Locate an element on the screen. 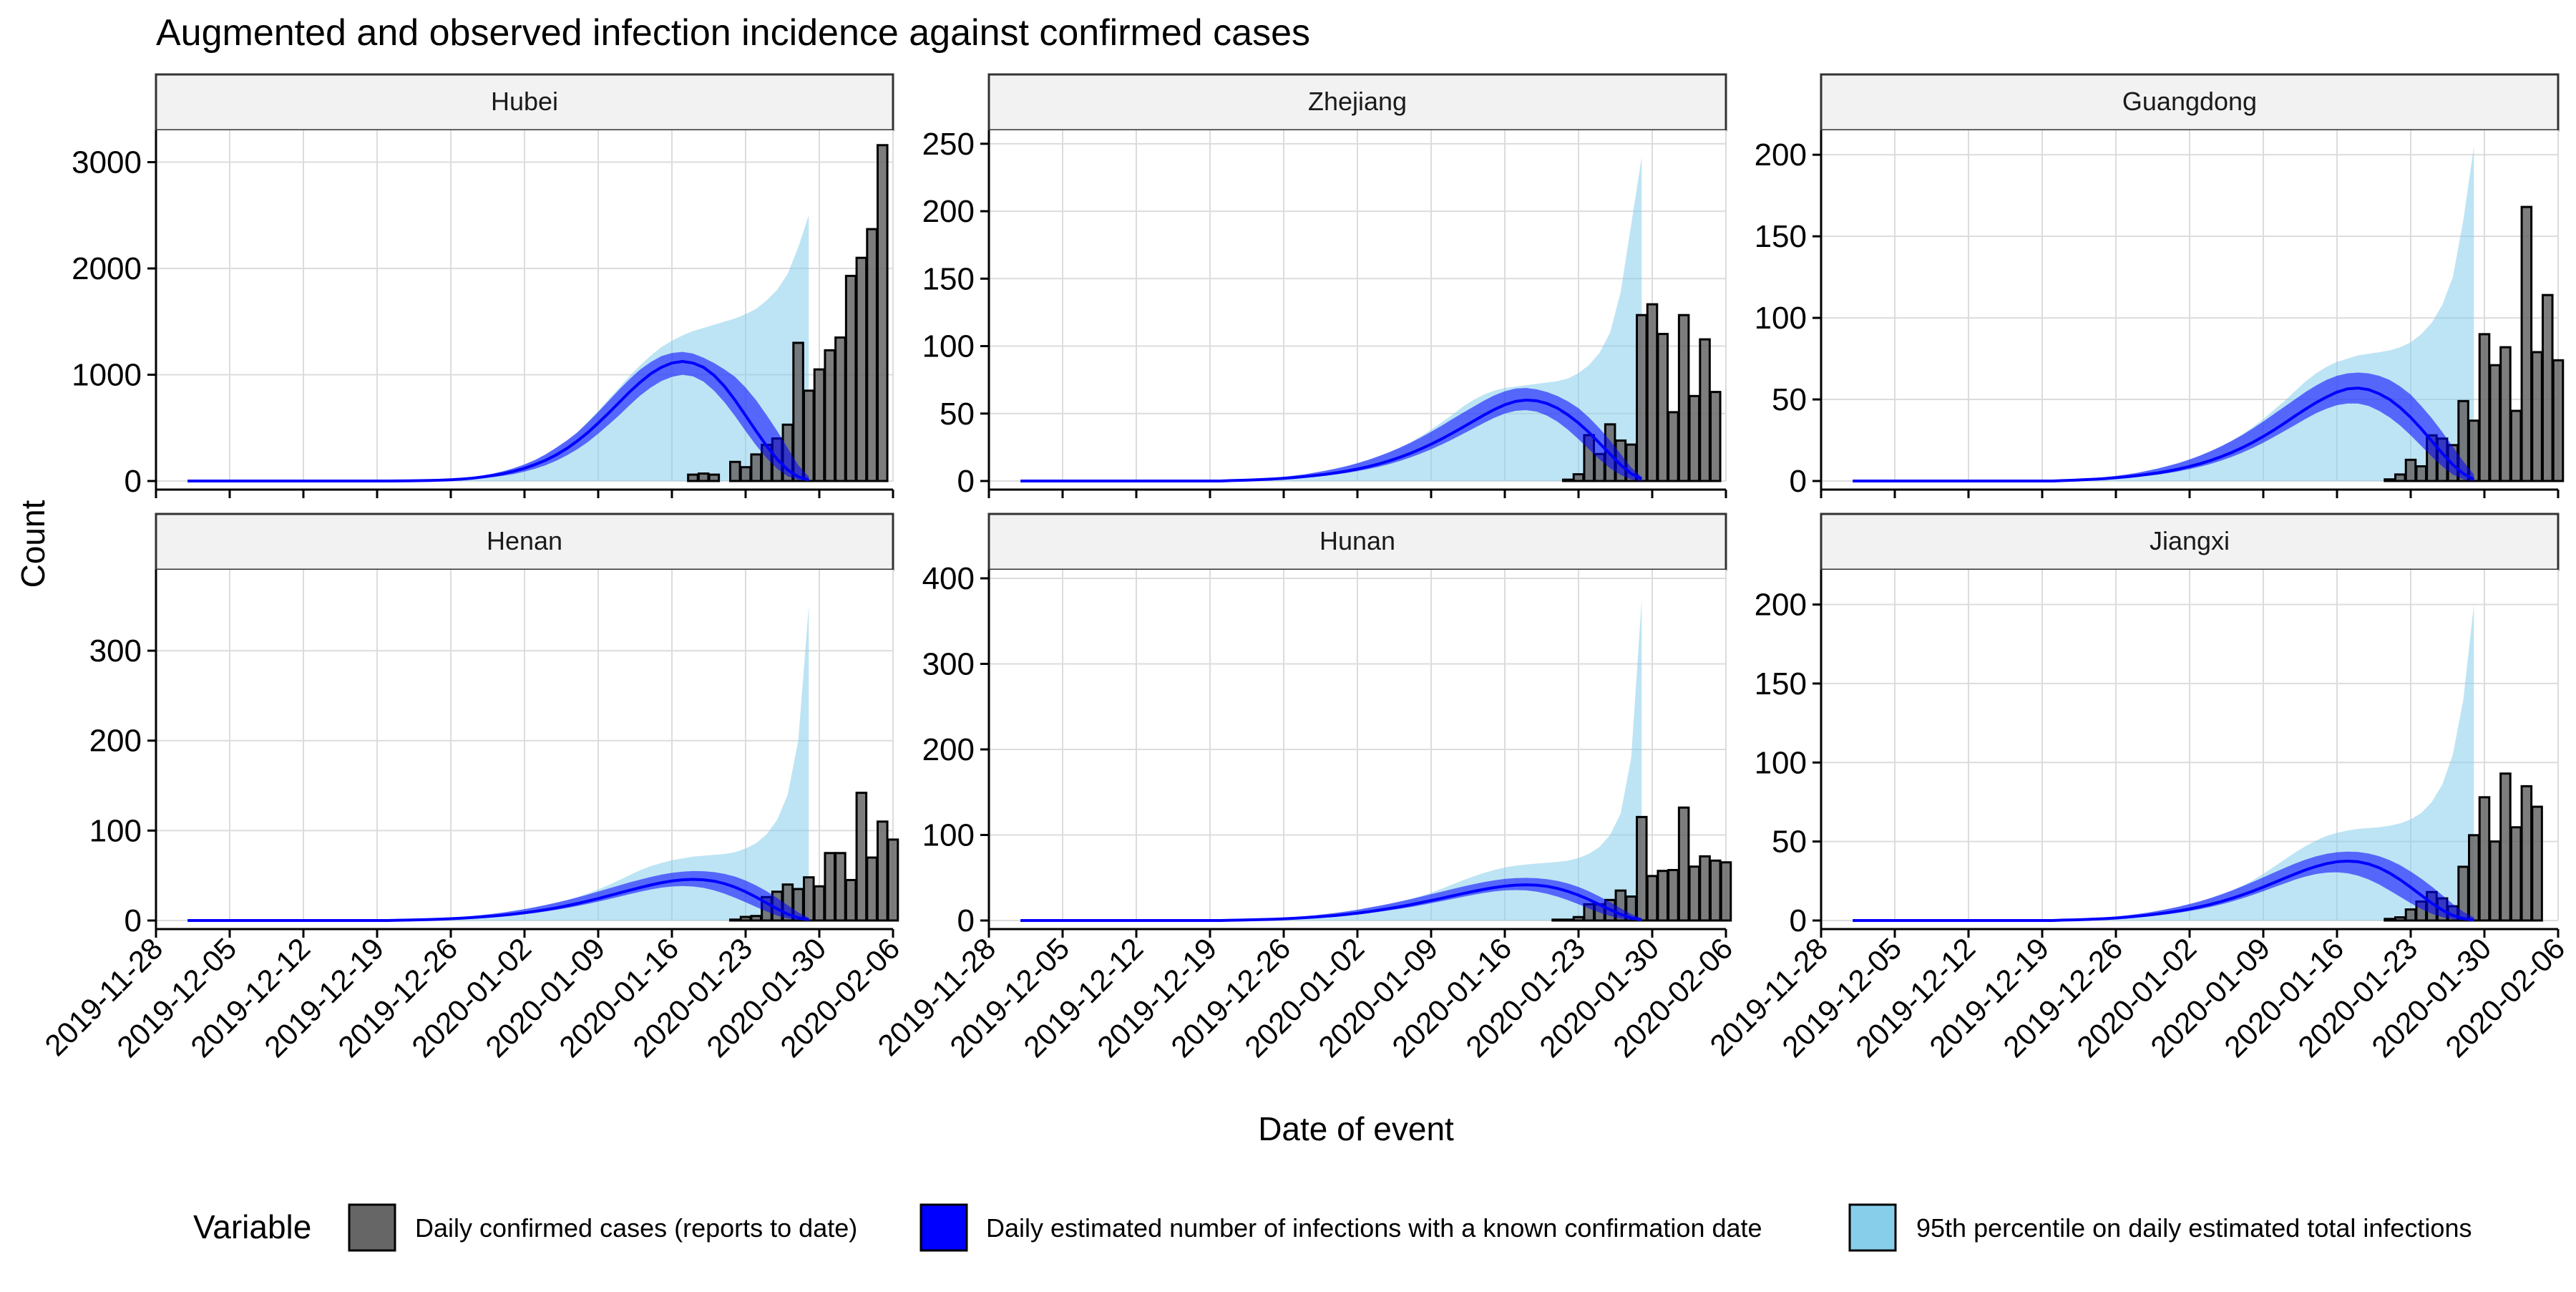 This screenshot has height=1292, width=2576. panel-title: Hunan is located at coordinates (1357, 540).